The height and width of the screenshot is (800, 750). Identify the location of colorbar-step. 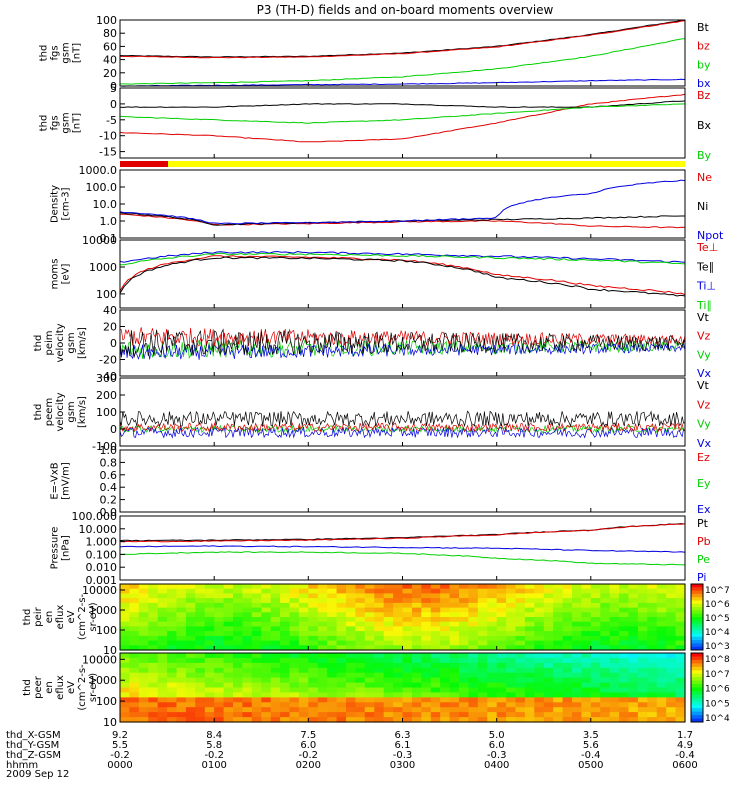
(697, 699).